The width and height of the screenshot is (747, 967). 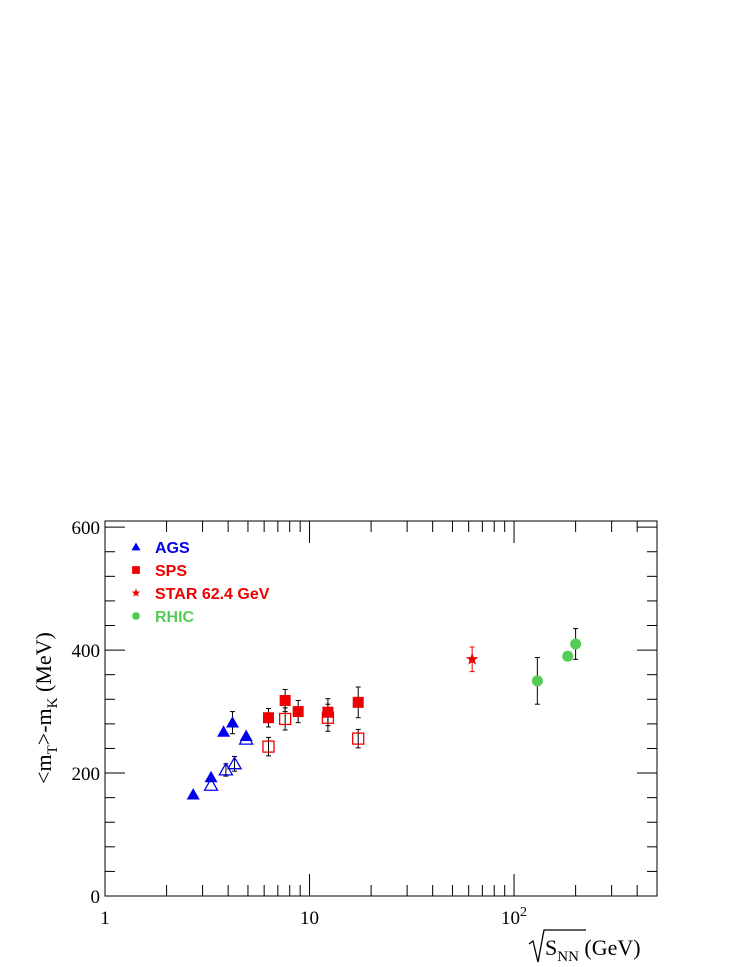 I want to click on x-axis-title: SNN (GeV), so click(x=584, y=947).